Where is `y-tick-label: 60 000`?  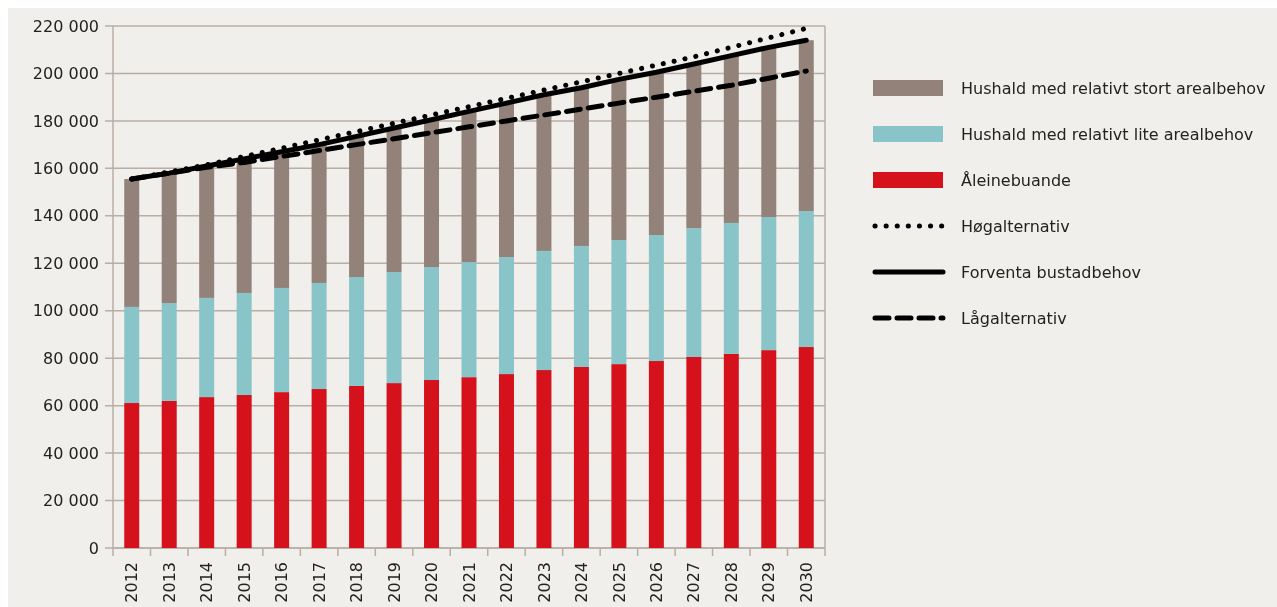 y-tick-label: 60 000 is located at coordinates (71, 406).